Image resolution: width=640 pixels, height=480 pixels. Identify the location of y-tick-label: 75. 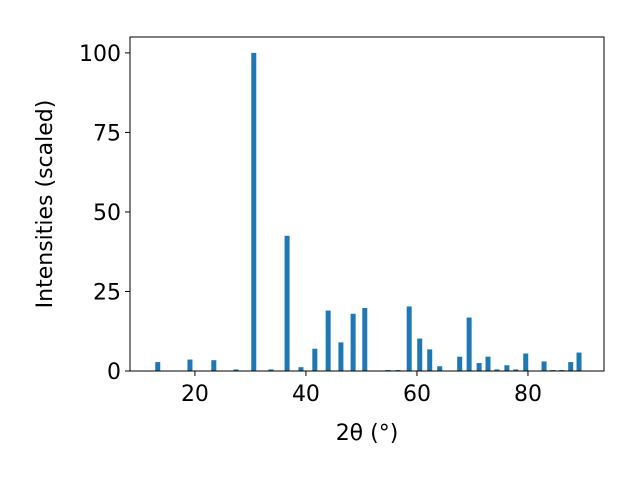
(107, 133).